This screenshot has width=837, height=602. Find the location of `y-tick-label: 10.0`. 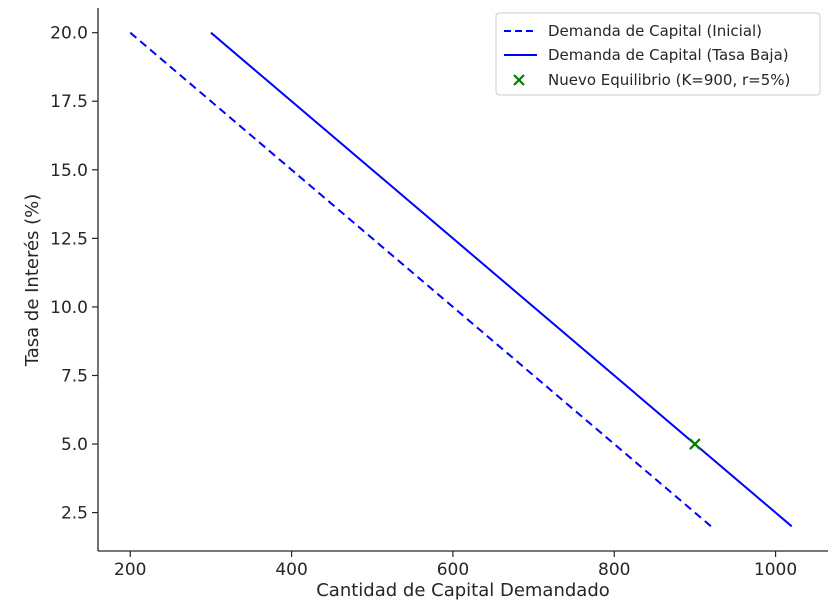

y-tick-label: 10.0 is located at coordinates (69, 308).